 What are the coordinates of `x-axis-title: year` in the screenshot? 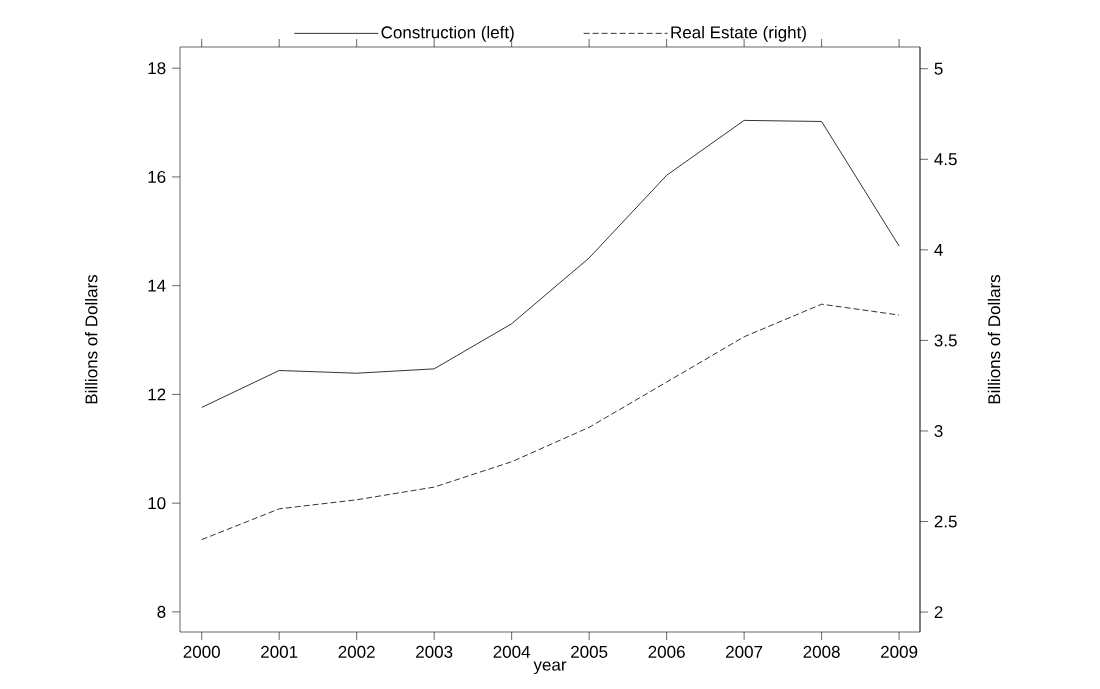 It's located at (550, 668).